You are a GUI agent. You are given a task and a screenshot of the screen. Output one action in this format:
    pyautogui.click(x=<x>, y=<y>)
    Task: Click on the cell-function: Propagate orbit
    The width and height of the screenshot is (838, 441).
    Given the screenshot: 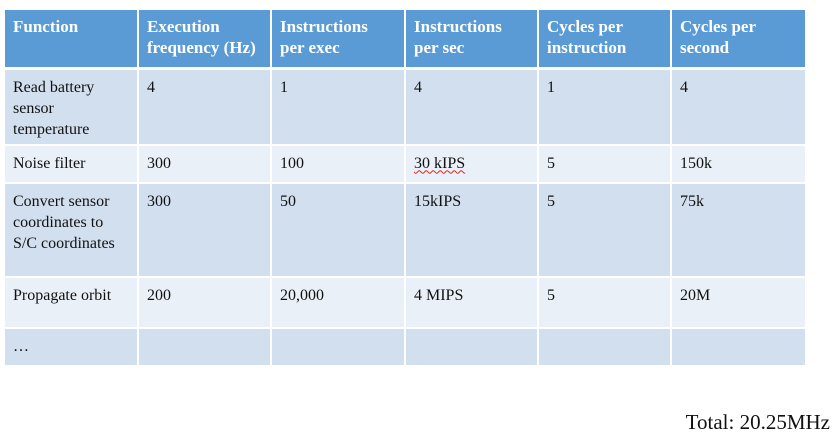 What is the action you would take?
    pyautogui.click(x=72, y=302)
    